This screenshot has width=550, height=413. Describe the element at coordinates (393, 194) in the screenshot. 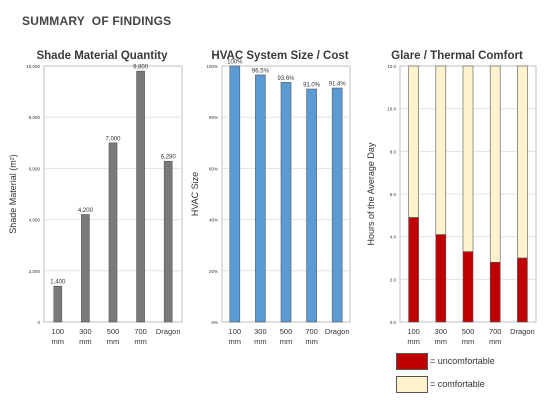

I see `y-tick-label: 6.0` at that location.